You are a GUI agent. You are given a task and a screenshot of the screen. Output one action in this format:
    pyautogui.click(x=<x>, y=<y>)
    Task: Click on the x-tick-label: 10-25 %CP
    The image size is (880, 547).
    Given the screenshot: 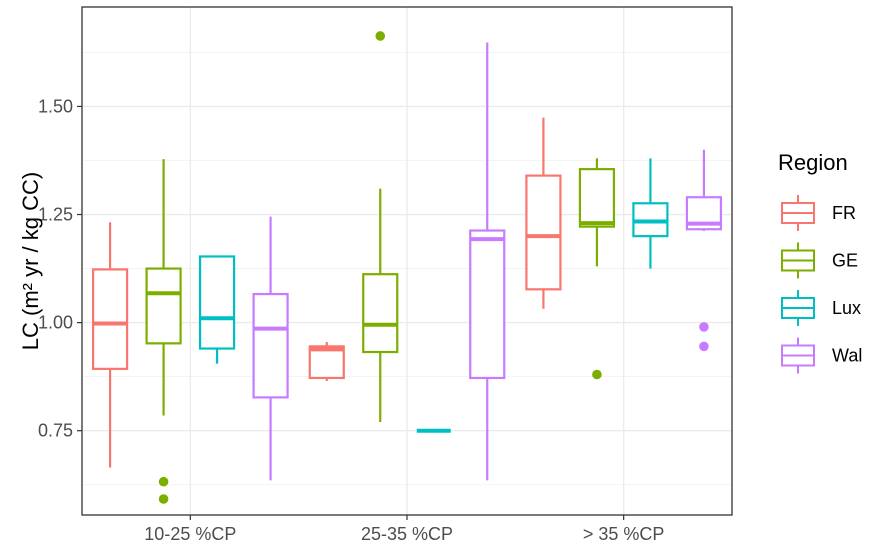 What is the action you would take?
    pyautogui.click(x=190, y=534)
    